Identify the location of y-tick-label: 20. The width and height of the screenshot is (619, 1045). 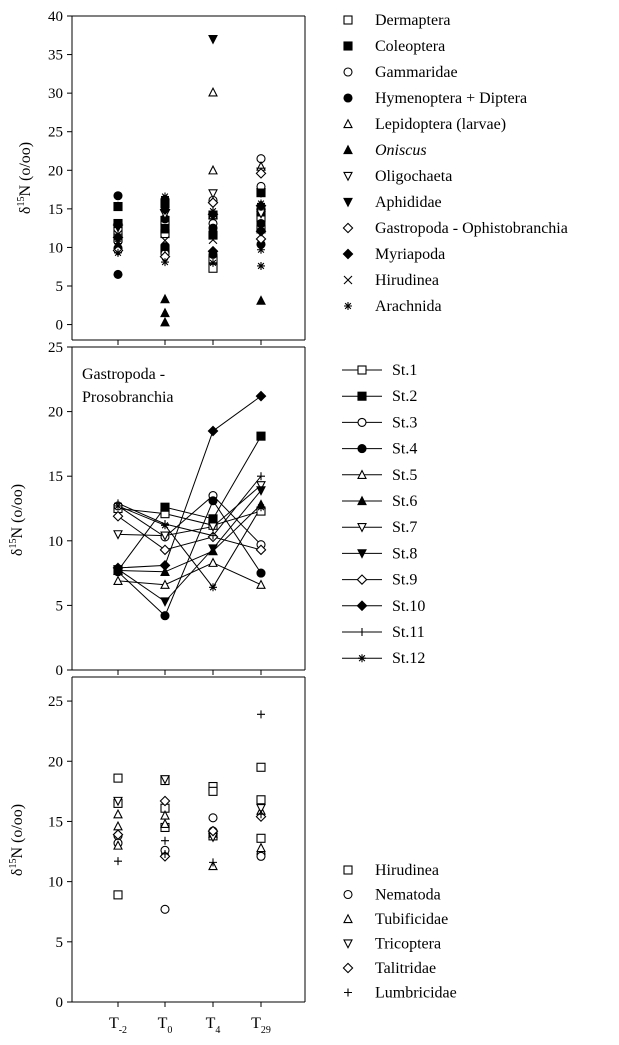
(55, 762).